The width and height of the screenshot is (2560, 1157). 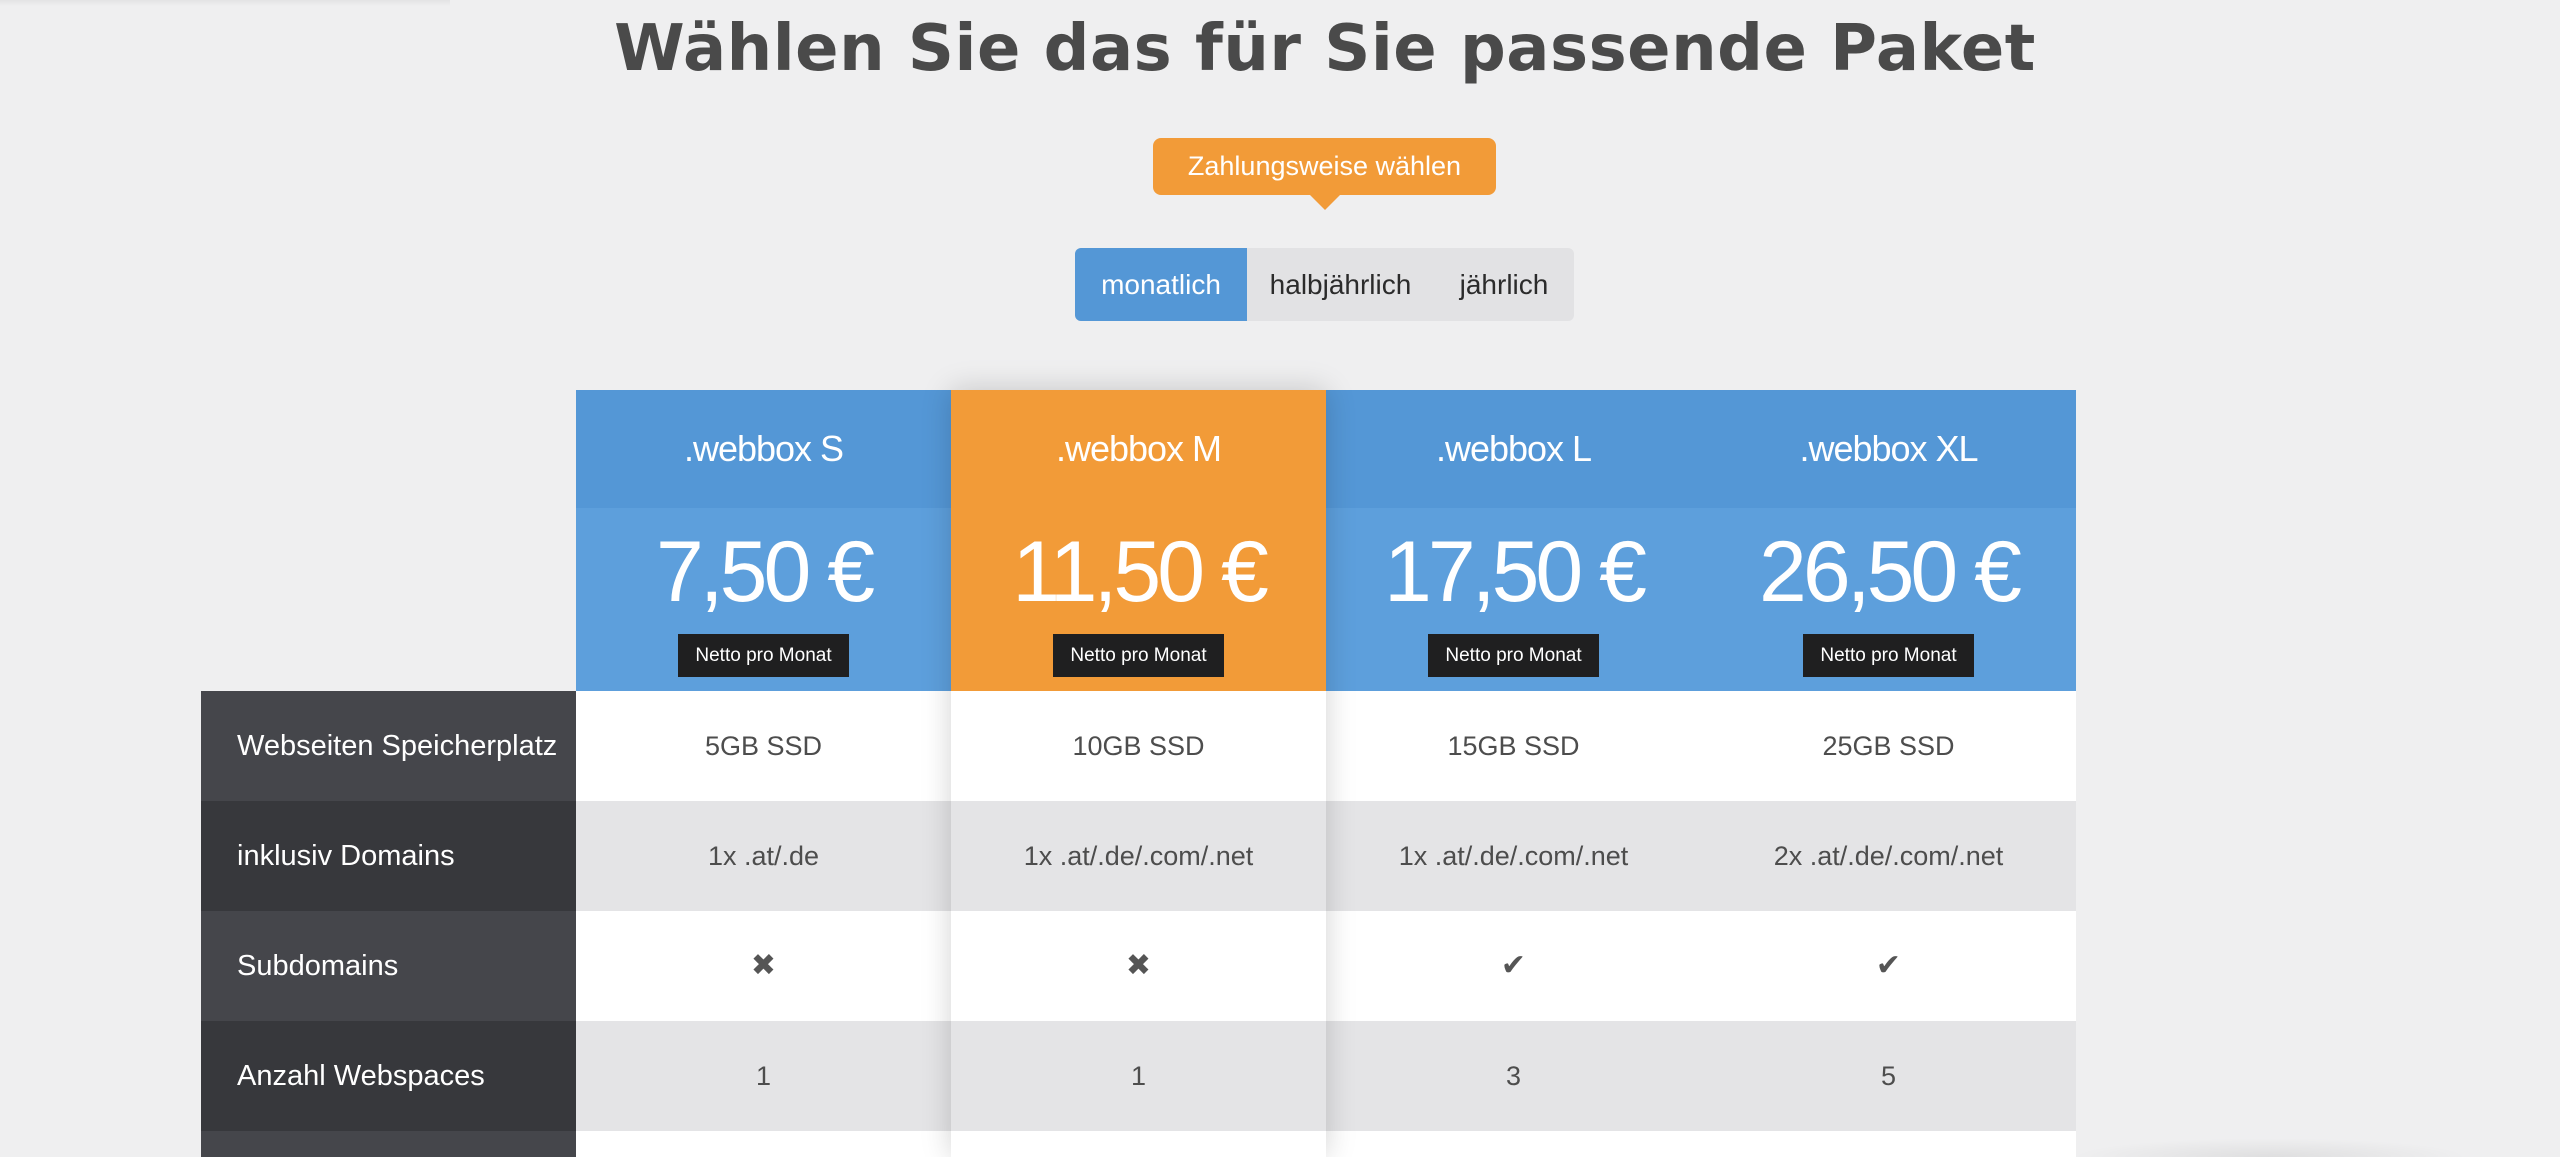 What do you see at coordinates (388, 1144) in the screenshot?
I see `feature-label-partial` at bounding box center [388, 1144].